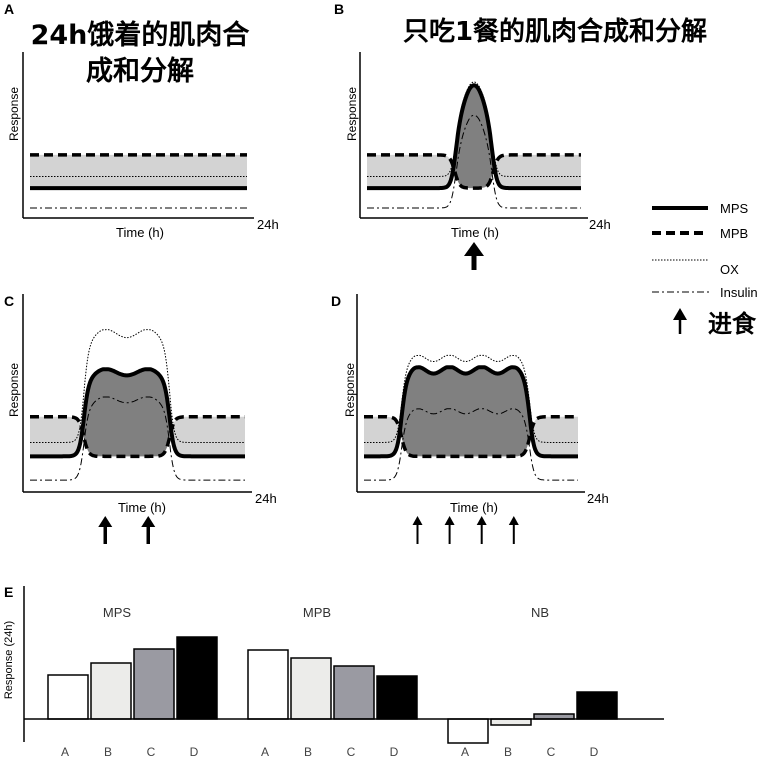 Image resolution: width=767 pixels, height=759 pixels. I want to click on panel-d-x-axis-label: Time (h), so click(474, 507).